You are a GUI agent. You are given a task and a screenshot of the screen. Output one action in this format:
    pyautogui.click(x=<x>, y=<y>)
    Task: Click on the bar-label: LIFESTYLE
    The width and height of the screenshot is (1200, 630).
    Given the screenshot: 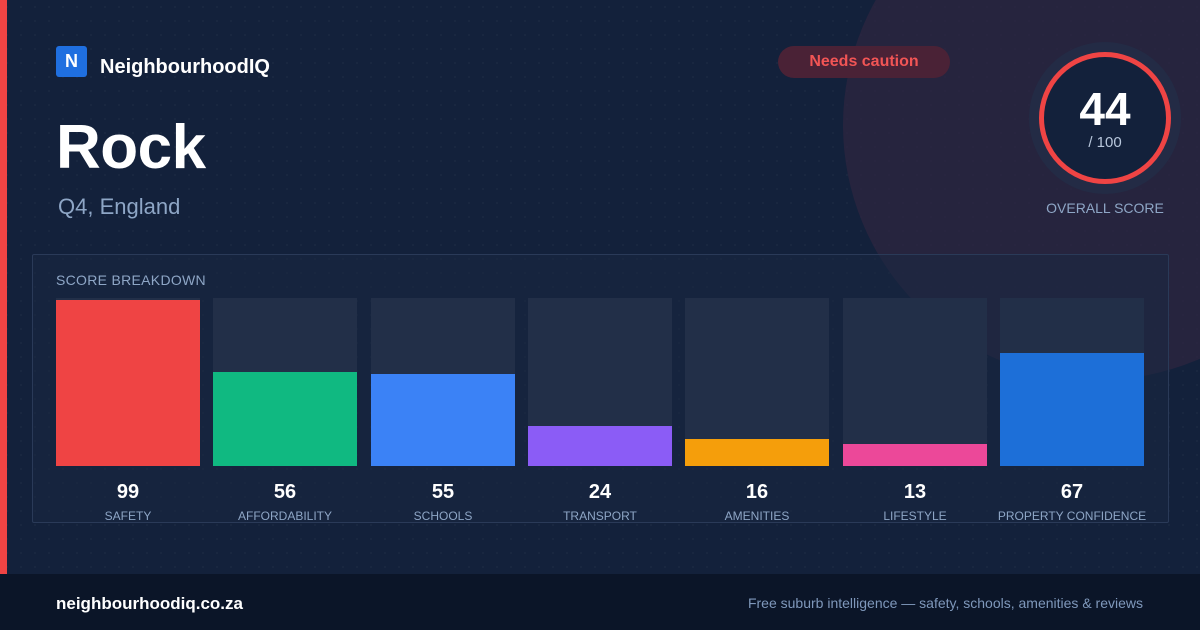 What is the action you would take?
    pyautogui.click(x=915, y=516)
    